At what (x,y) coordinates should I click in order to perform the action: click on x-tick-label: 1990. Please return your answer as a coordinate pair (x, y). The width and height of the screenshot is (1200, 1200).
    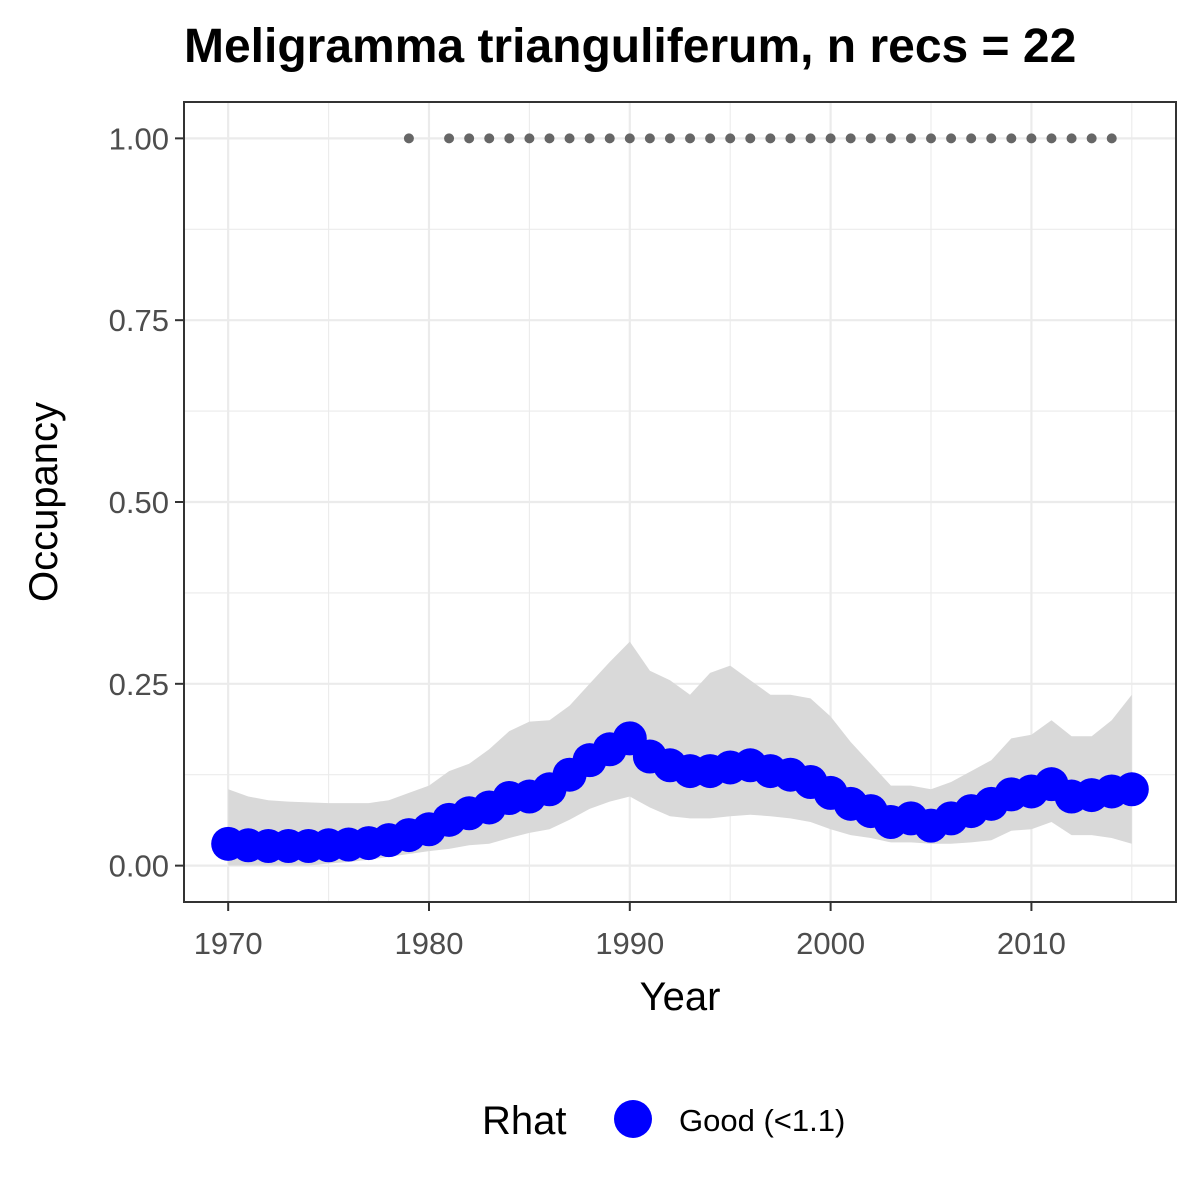
    Looking at the image, I should click on (629, 943).